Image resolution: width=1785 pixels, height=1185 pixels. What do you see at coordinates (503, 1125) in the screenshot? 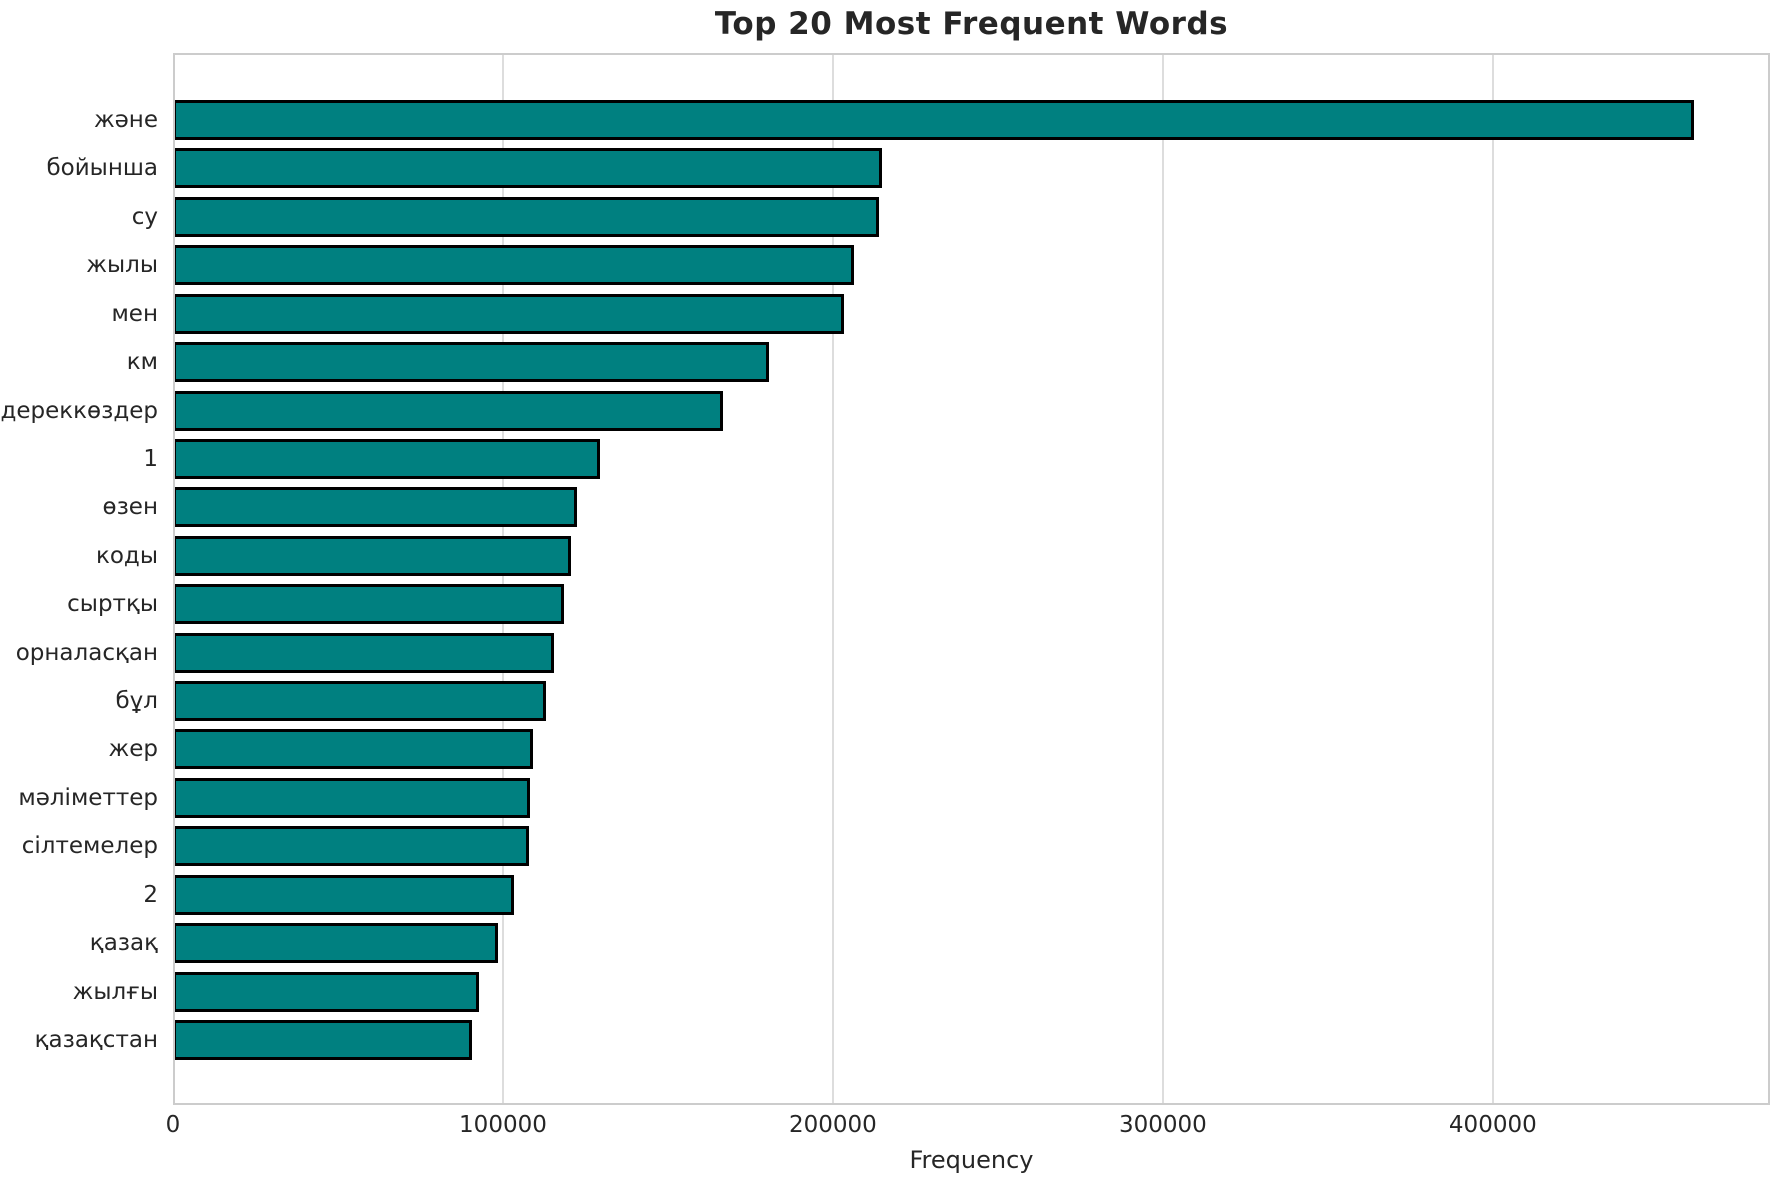
I see `x-tick-label: 100000` at bounding box center [503, 1125].